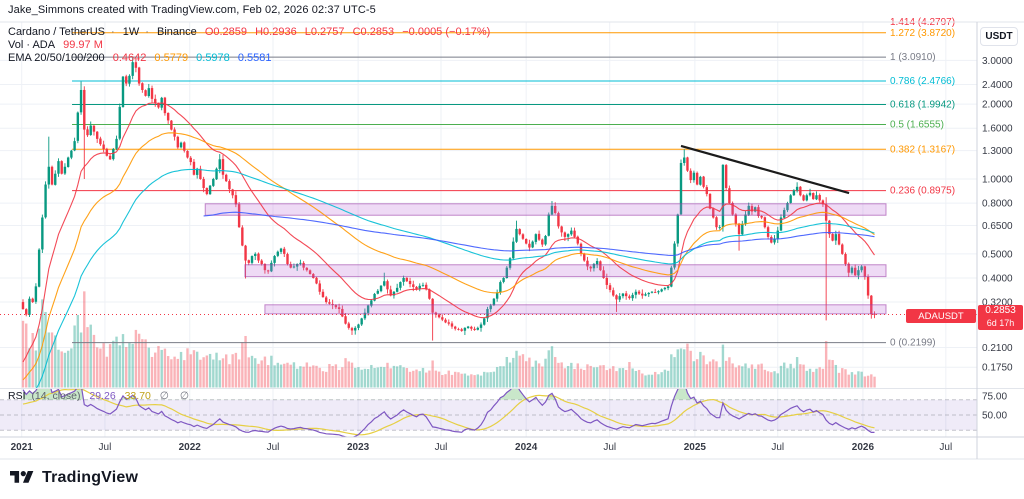  Describe the element at coordinates (254, 58) in the screenshot. I see `ema200-value: 0.5581` at that location.